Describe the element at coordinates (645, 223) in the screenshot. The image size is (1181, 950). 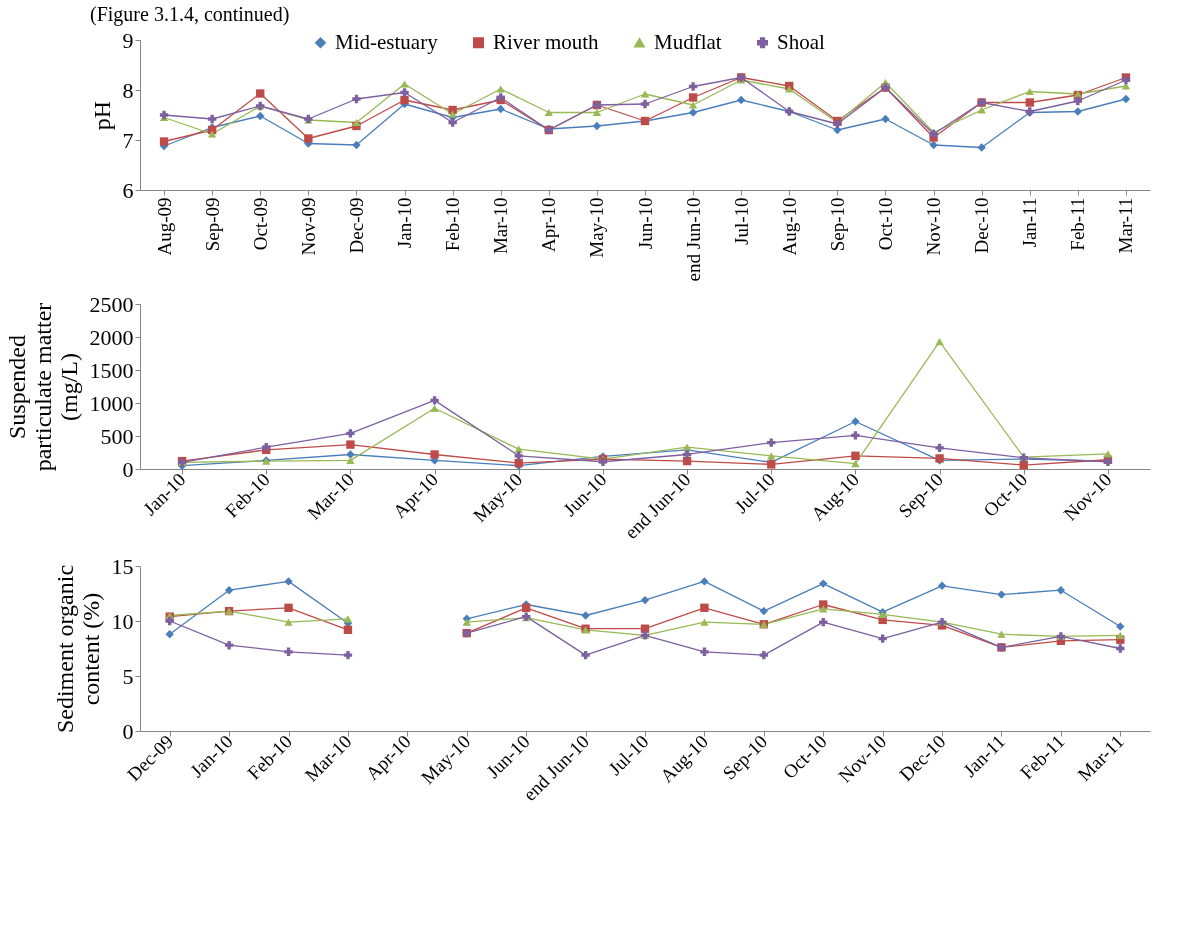
I see `x-tick-label: Jun-10` at that location.